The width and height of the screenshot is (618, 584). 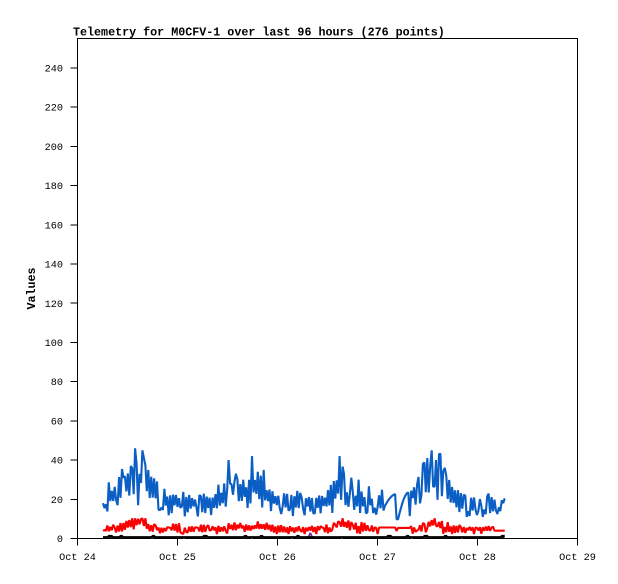 I want to click on svg-text: 240, so click(x=54, y=70).